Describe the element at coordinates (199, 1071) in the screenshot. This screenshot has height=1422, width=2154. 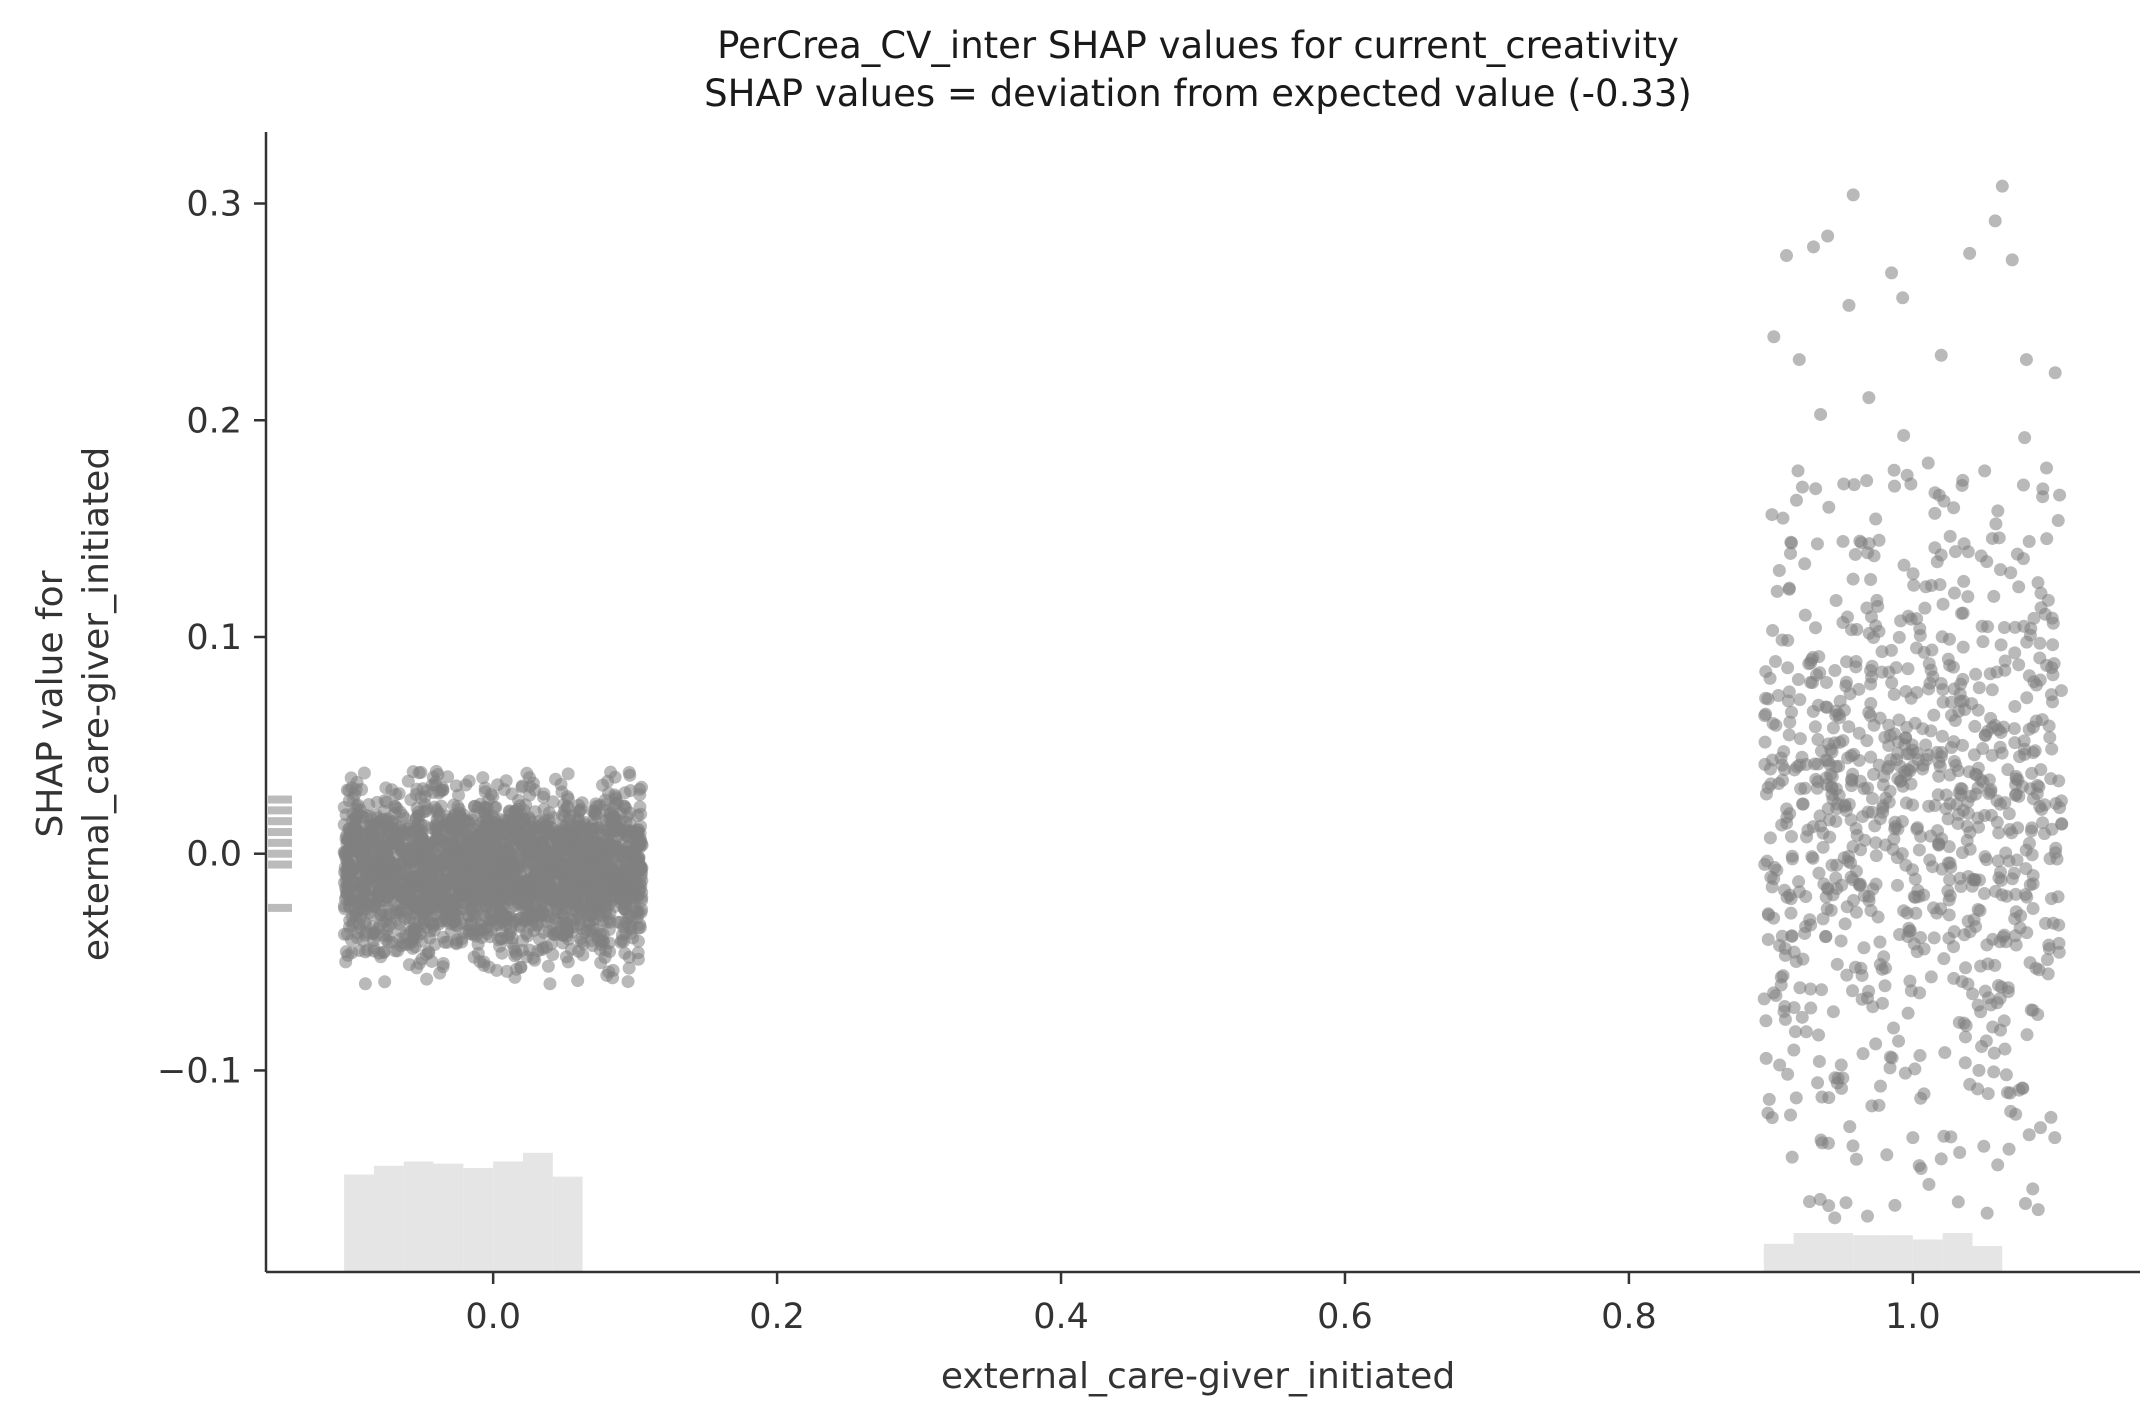
I see `y-tick-label: −0.1` at that location.